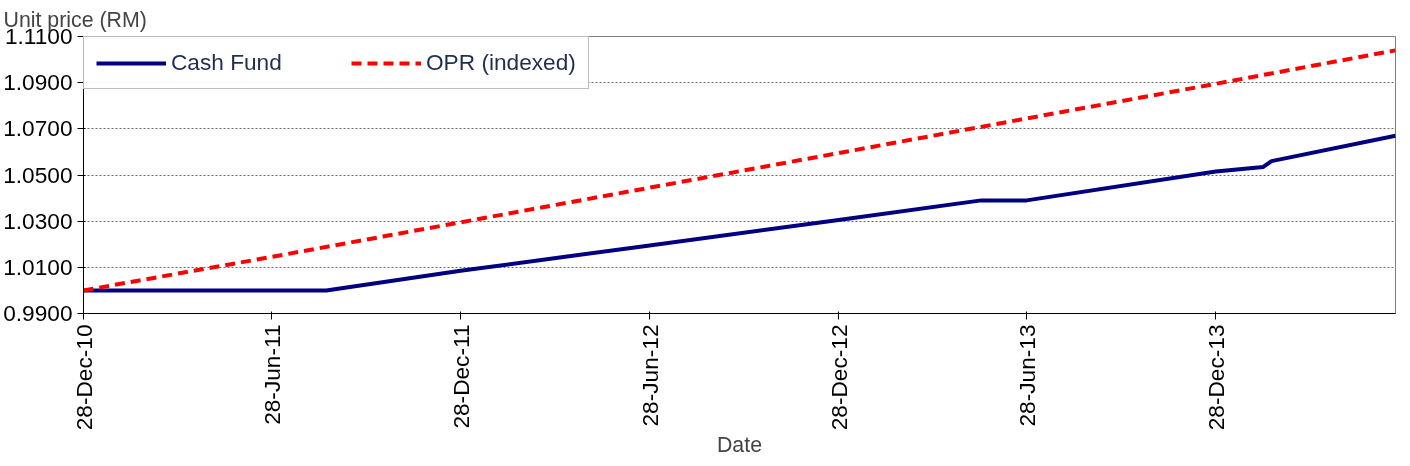 This screenshot has height=466, width=1410. I want to click on y-tick-label: 1.0100, so click(38, 266).